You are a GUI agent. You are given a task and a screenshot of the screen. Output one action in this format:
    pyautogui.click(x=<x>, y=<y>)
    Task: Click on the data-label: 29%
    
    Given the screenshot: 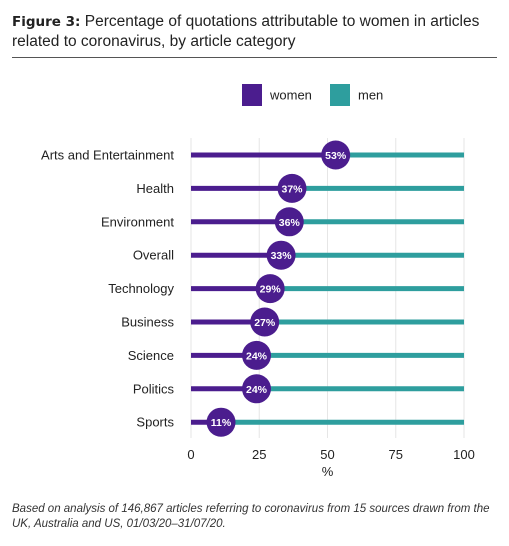 What is the action you would take?
    pyautogui.click(x=271, y=290)
    